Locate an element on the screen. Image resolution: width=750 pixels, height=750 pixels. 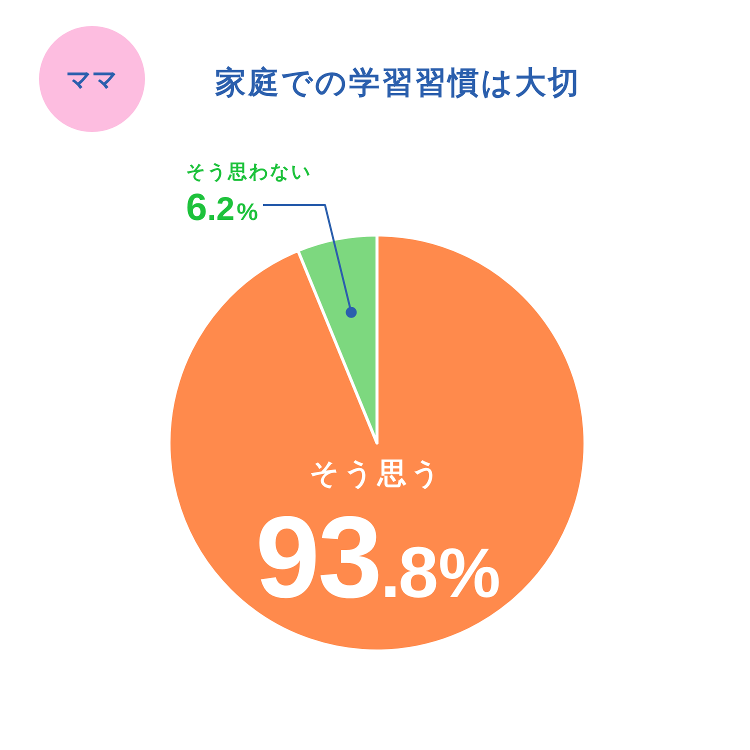
slice-label: そう思わない is located at coordinates (249, 172).